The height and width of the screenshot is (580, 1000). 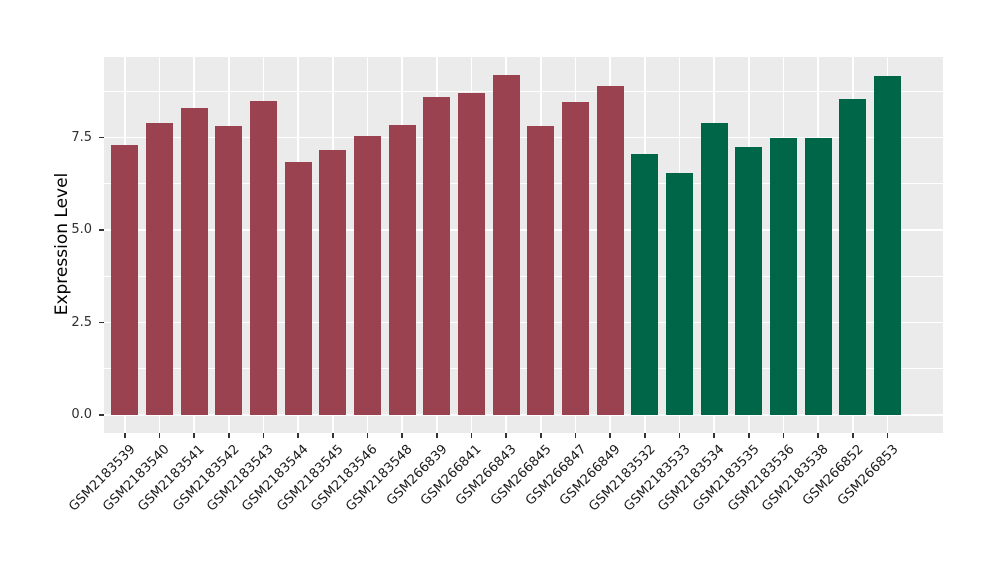 I want to click on y-tick-label: 7.5, so click(x=81, y=137).